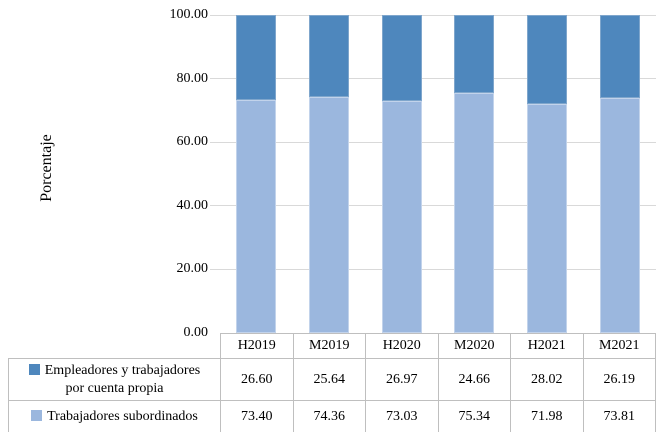 The image size is (663, 432). Describe the element at coordinates (192, 205) in the screenshot. I see `y-tick-label: 40.00` at that location.